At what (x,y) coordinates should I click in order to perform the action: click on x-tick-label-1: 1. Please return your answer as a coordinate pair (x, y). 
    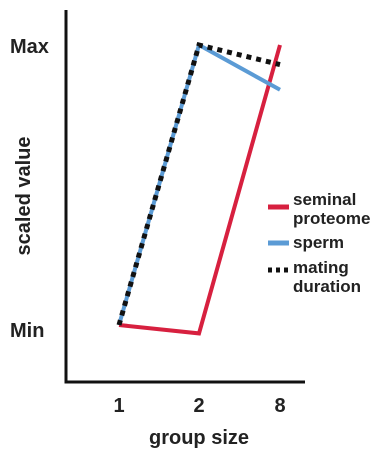
    Looking at the image, I should click on (118, 406).